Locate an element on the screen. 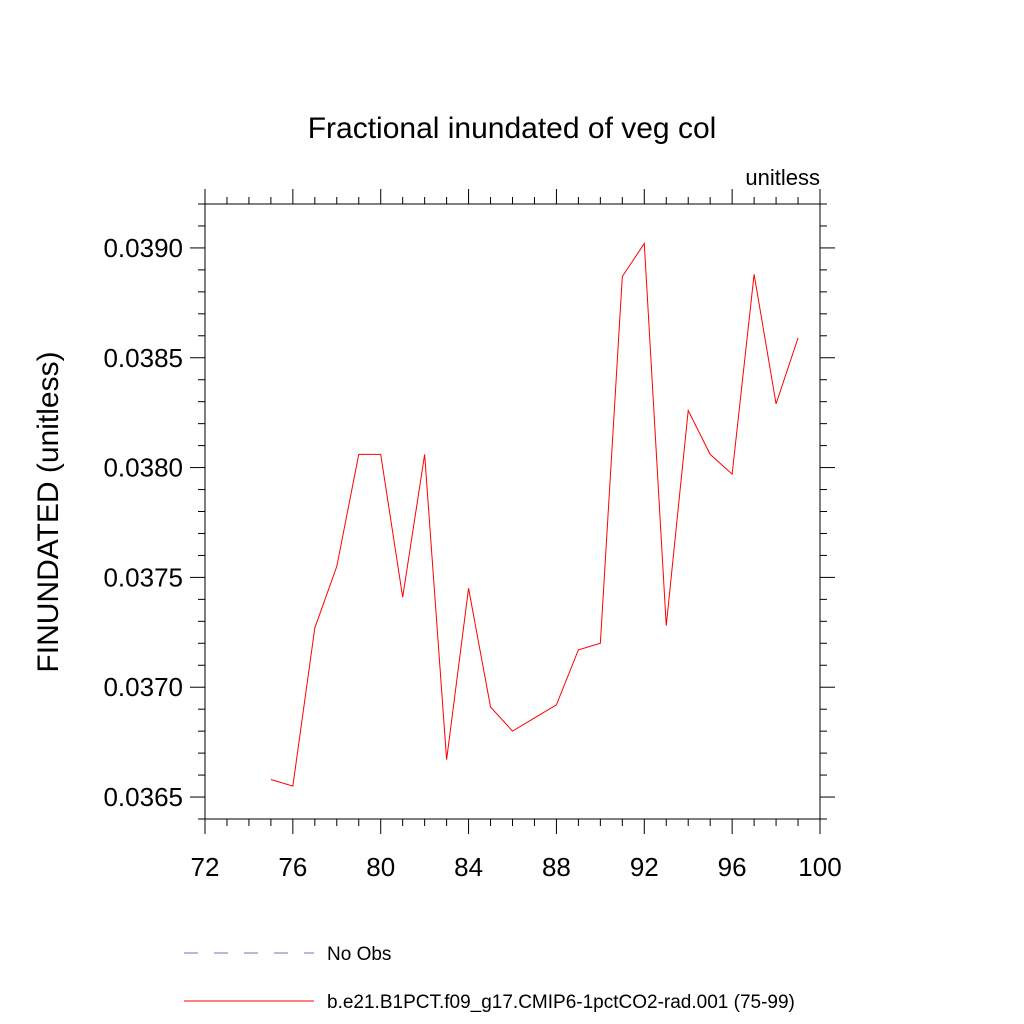 Image resolution: width=1024 pixels, height=1024 pixels. x-tick-label: 76 is located at coordinates (292, 867).